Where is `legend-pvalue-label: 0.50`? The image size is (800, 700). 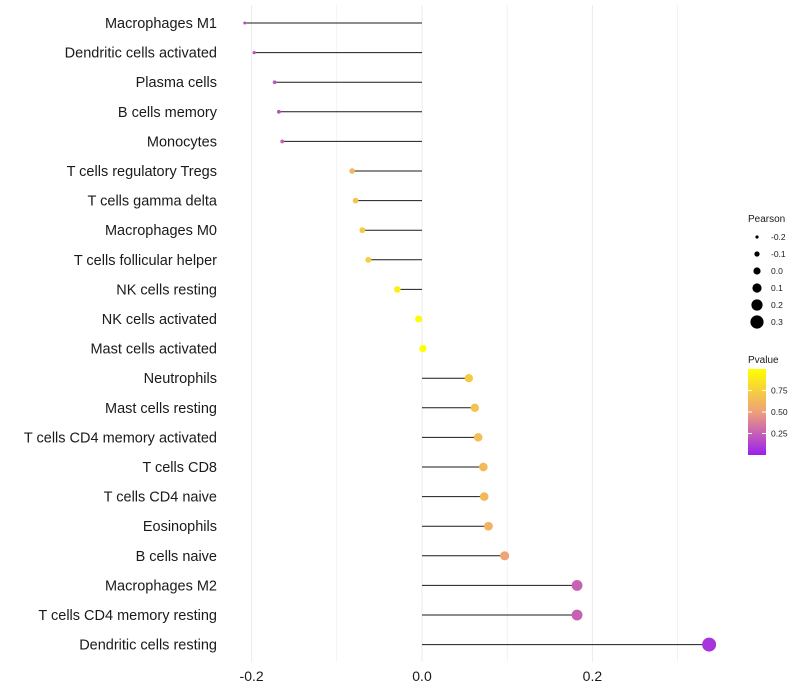
legend-pvalue-label: 0.50 is located at coordinates (779, 412).